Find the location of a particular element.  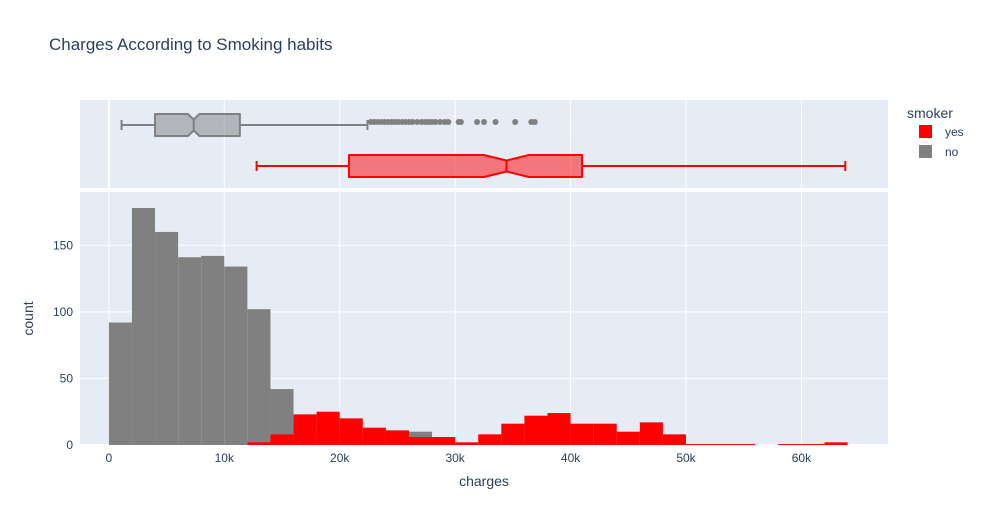

legend-label-no: no is located at coordinates (952, 152).